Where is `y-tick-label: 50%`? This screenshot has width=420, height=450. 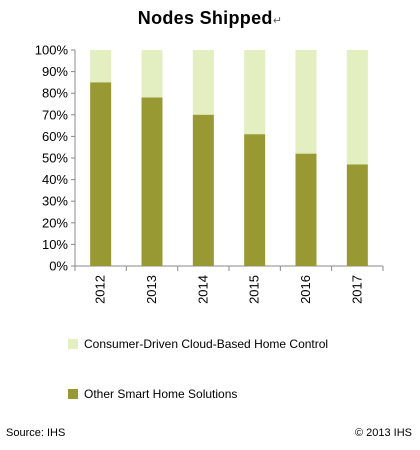
y-tick-label: 50% is located at coordinates (55, 158).